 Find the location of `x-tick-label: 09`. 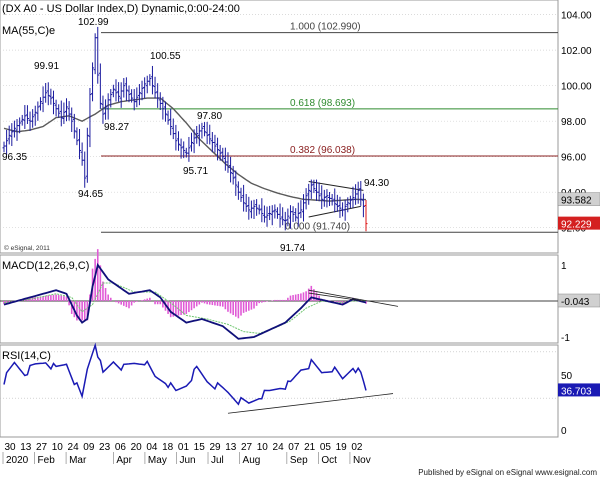

x-tick-label: 09 is located at coordinates (89, 447).